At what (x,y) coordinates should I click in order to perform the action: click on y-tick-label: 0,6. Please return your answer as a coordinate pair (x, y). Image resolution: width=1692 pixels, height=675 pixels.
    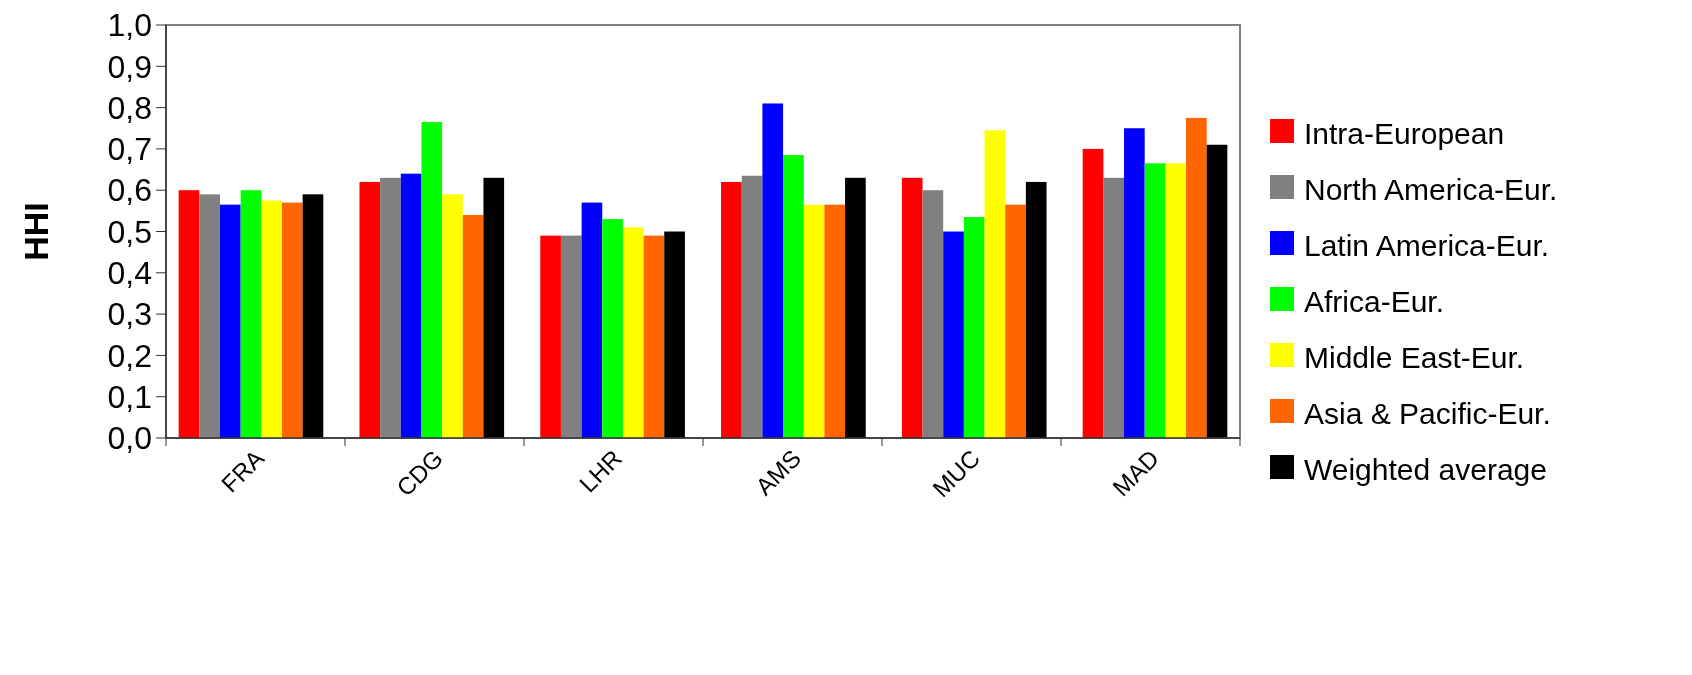
    Looking at the image, I should click on (129, 190).